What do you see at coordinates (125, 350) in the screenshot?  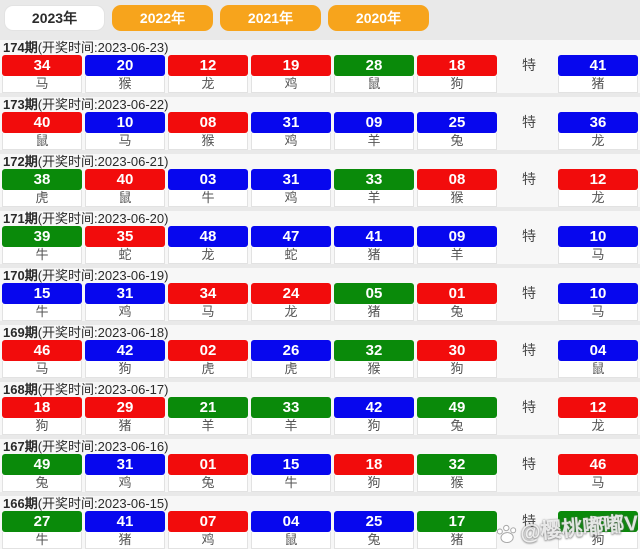 I see `ball-number: 42` at bounding box center [125, 350].